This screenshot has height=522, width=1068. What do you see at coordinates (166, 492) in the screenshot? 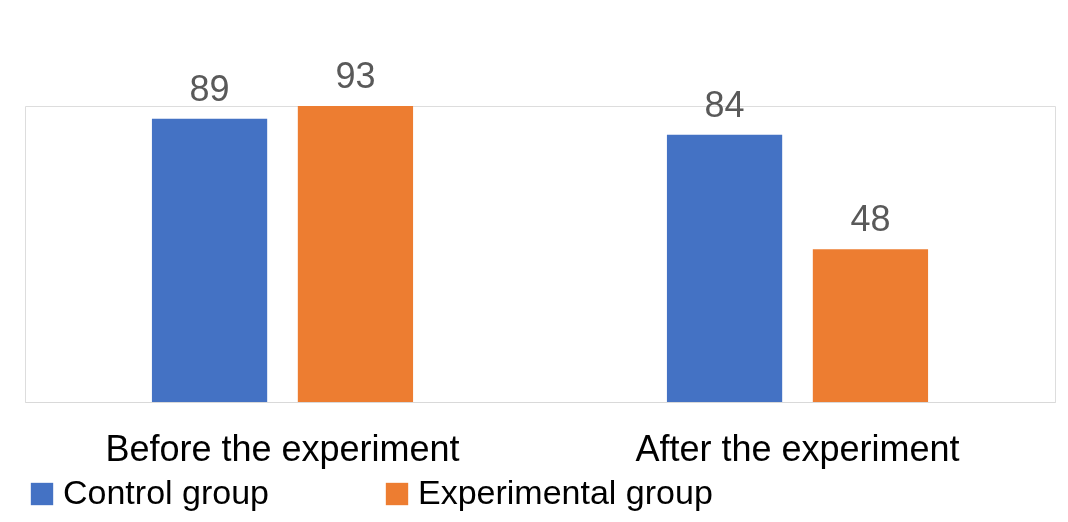
I see `legend-label: Control group` at bounding box center [166, 492].